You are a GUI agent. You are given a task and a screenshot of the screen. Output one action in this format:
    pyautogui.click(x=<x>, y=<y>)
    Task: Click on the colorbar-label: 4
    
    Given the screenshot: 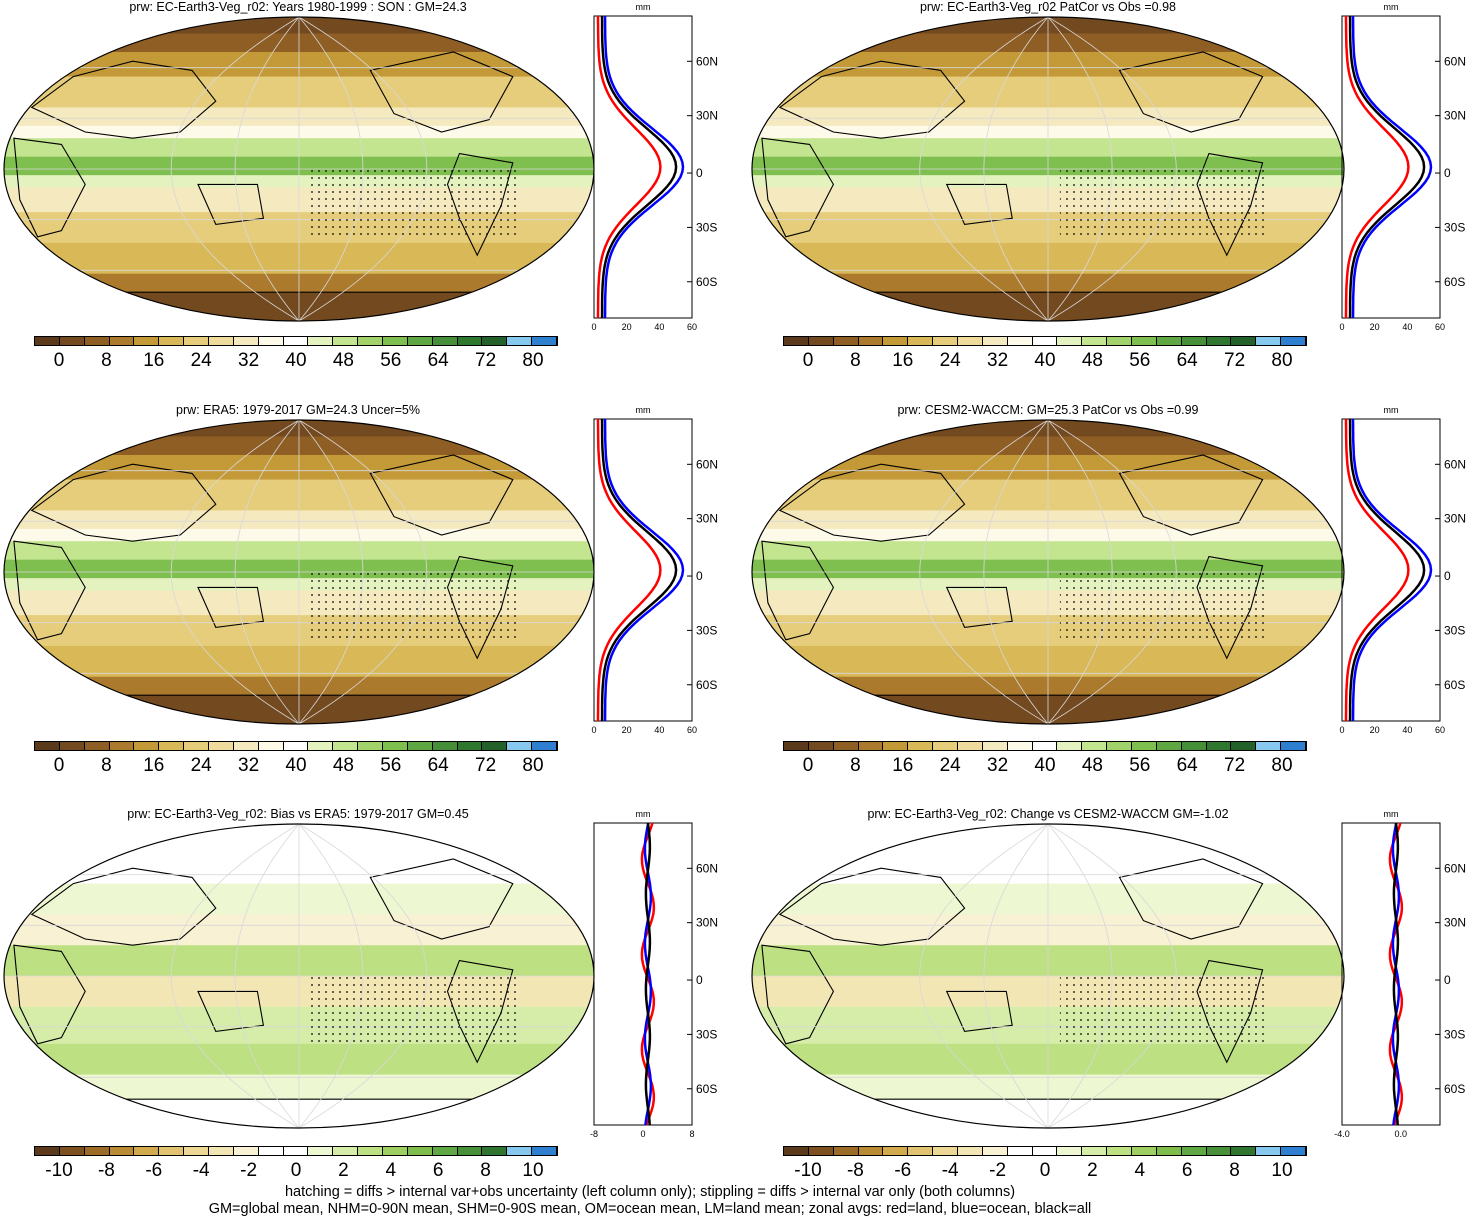 What is the action you would take?
    pyautogui.click(x=391, y=1170)
    